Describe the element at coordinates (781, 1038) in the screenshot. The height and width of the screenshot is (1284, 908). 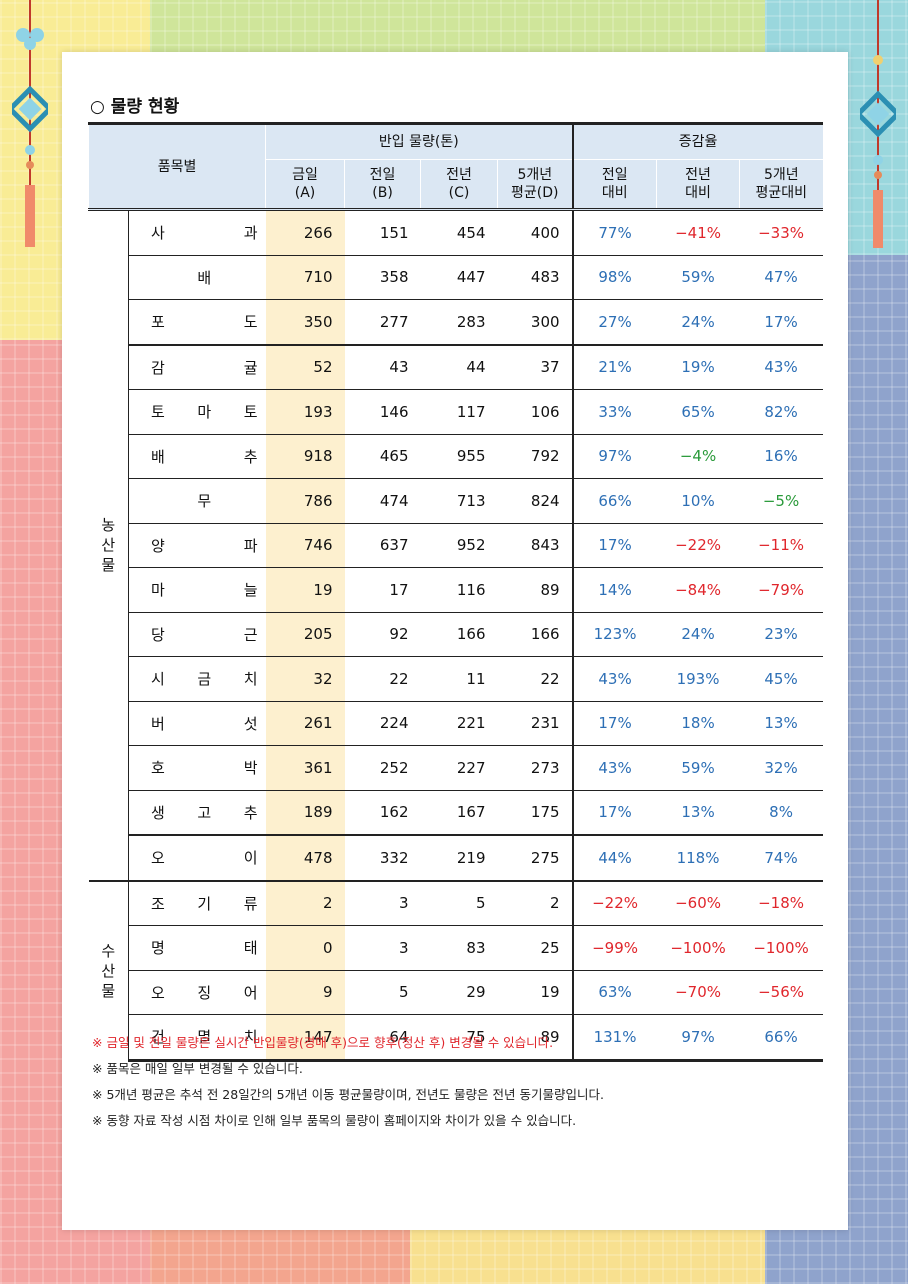
I see `pct-vs-5yr: 66%` at that location.